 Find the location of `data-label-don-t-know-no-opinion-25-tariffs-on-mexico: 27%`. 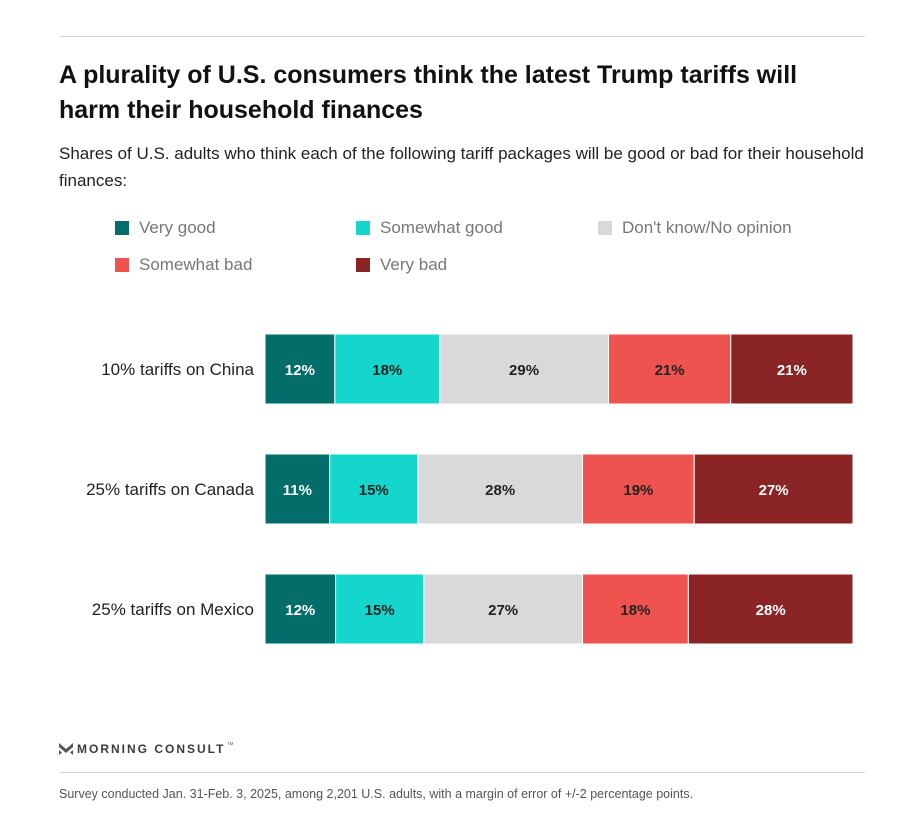

data-label-don-t-know-no-opinion-25-tariffs-on-mexico: 27% is located at coordinates (503, 610).